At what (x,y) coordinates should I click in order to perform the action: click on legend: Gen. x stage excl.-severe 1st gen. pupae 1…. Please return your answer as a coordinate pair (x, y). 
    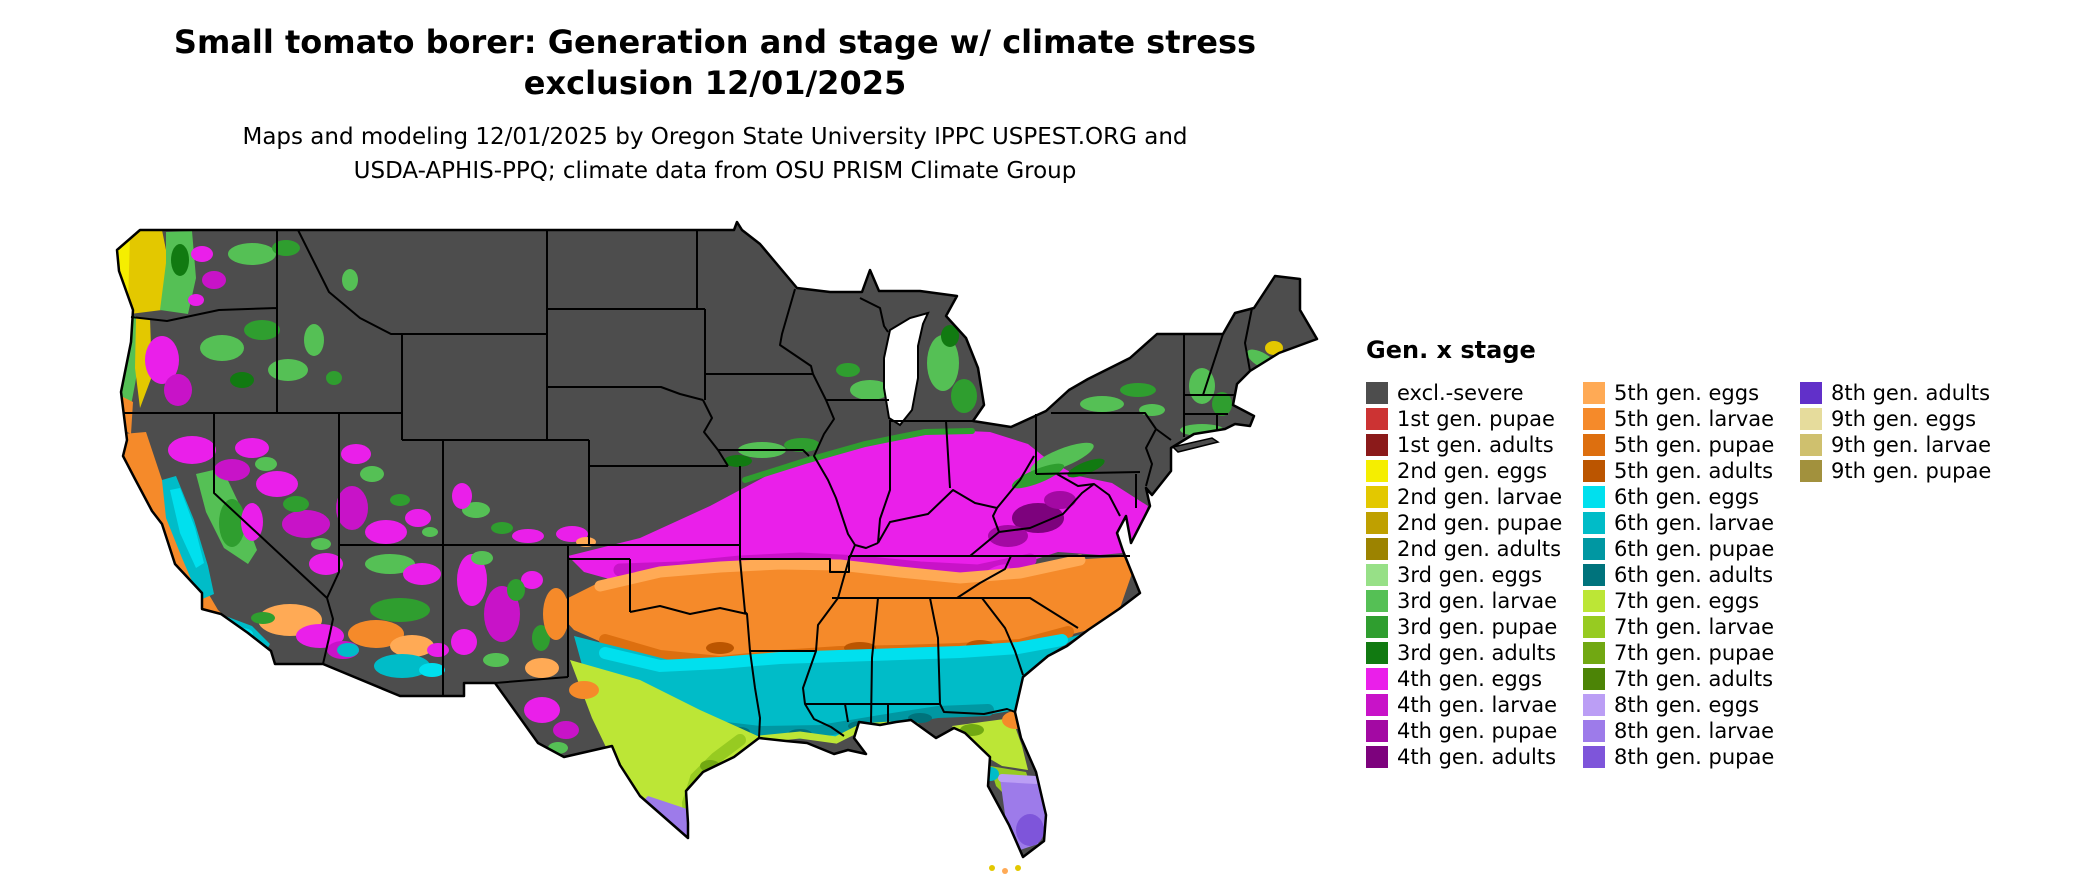
    Looking at the image, I should click on (1678, 553).